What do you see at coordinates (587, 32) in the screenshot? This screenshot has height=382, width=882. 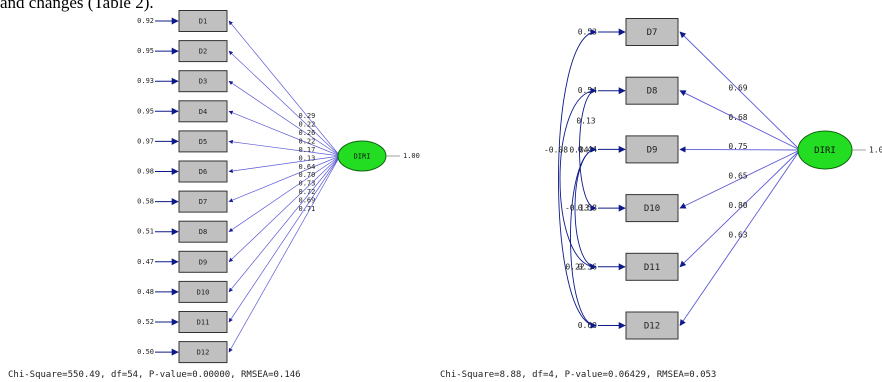 I see `right-error-value: 0.53` at bounding box center [587, 32].